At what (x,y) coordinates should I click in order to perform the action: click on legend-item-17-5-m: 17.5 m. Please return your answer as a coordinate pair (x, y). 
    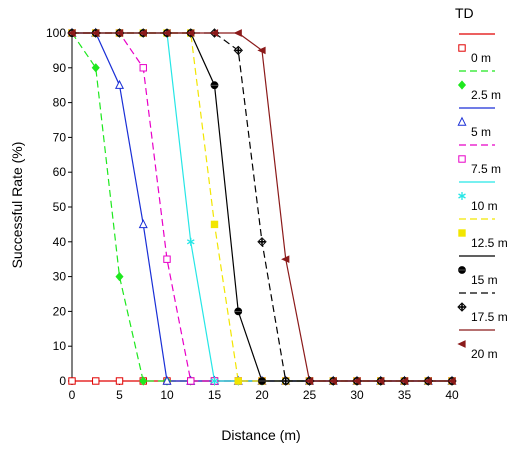
    Looking at the image, I should click on (482, 308).